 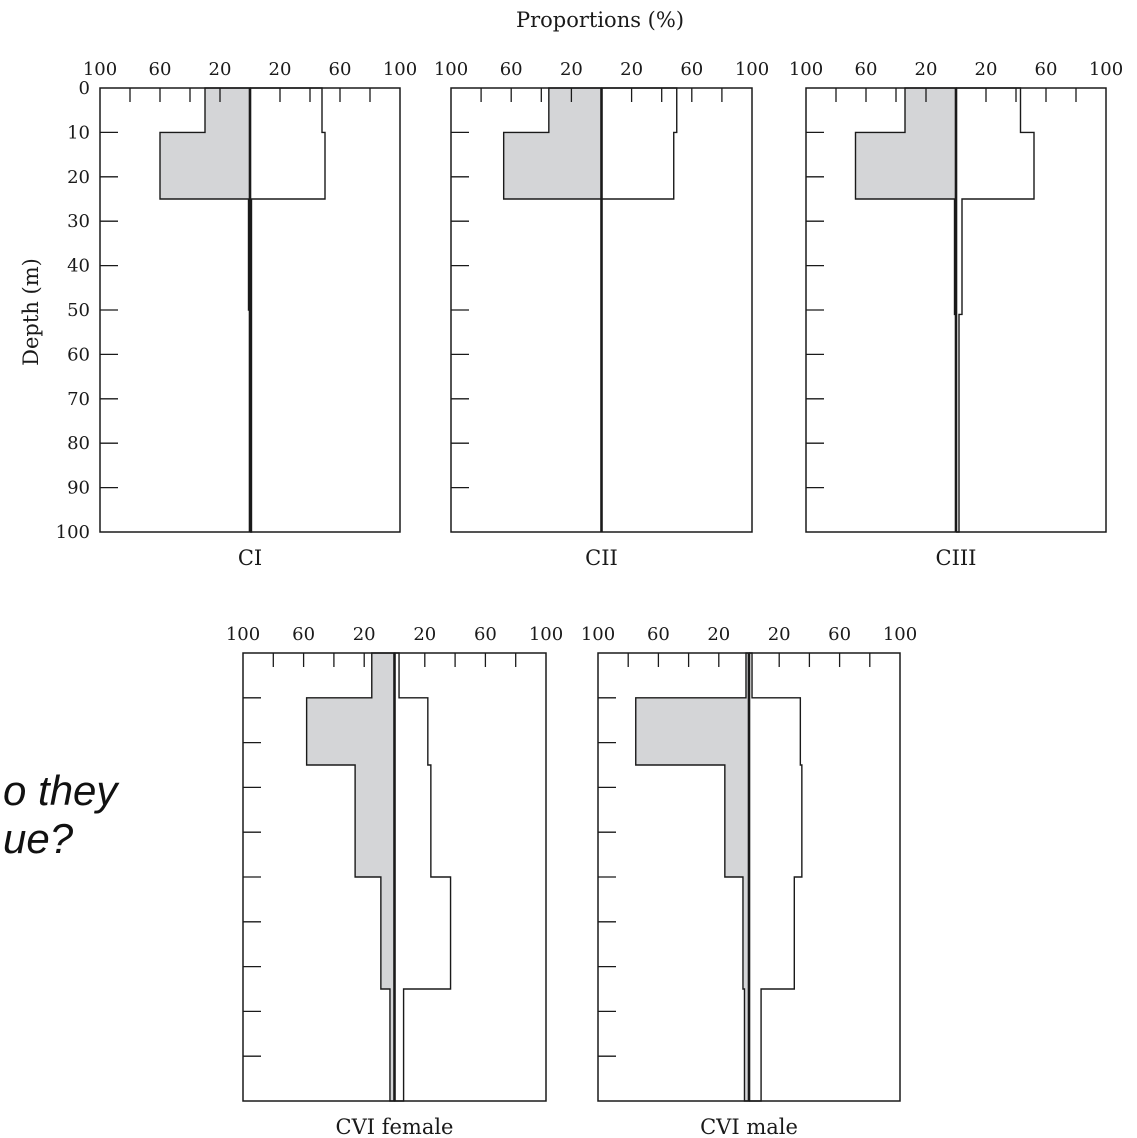 What do you see at coordinates (78, 488) in the screenshot?
I see `y-tick-label: 90` at bounding box center [78, 488].